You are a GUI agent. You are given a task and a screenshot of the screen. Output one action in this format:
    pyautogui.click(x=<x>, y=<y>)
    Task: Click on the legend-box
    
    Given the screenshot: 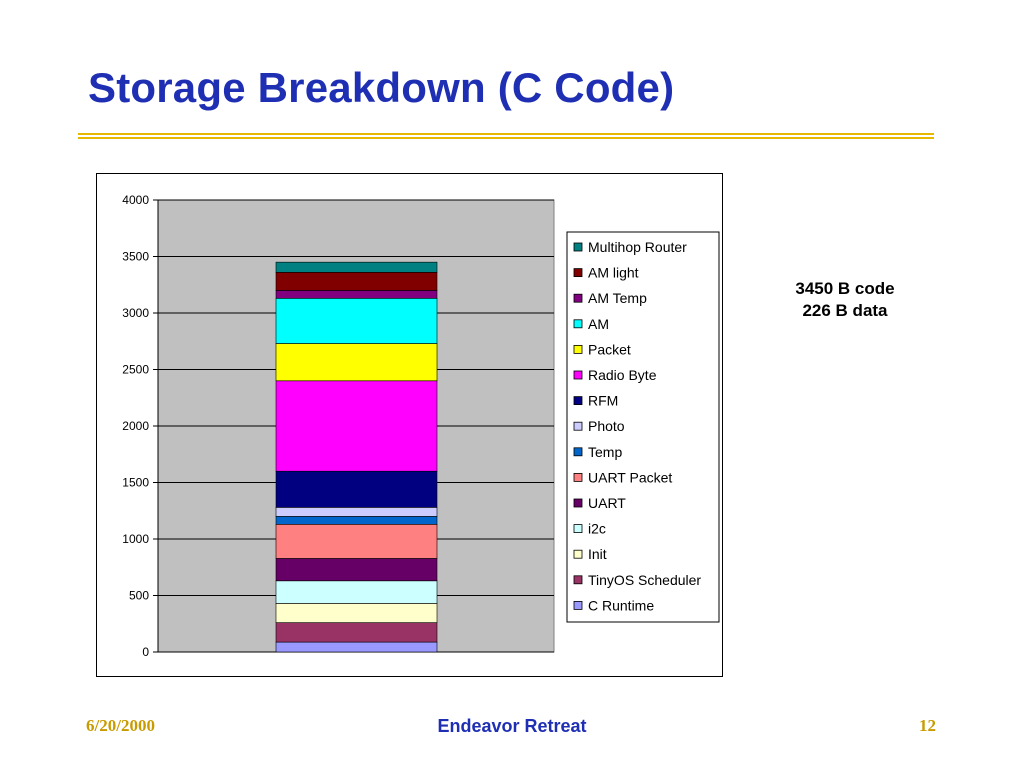 What is the action you would take?
    pyautogui.click(x=643, y=427)
    